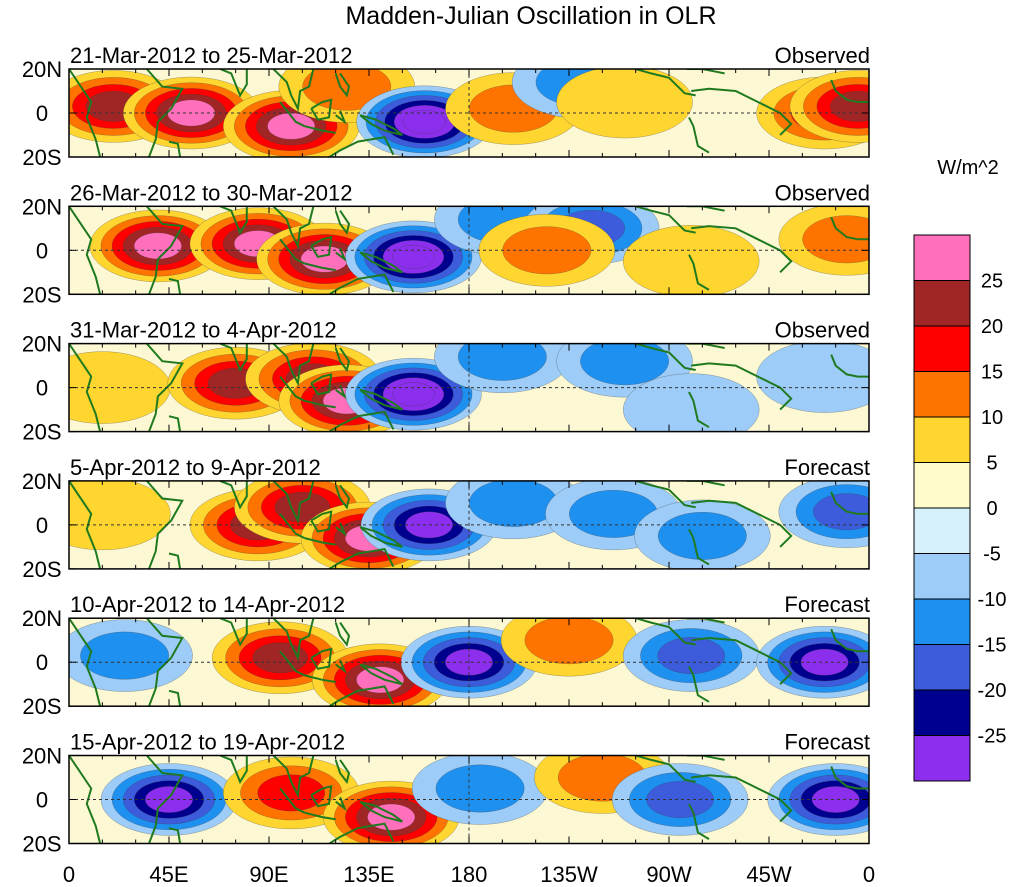 This screenshot has height=887, width=1021. I want to click on panel-kind-label: Observed, so click(822, 330).